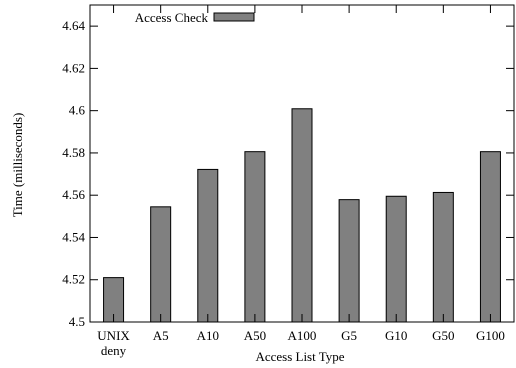  What do you see at coordinates (208, 335) in the screenshot?
I see `x-tick-label: A10` at bounding box center [208, 335].